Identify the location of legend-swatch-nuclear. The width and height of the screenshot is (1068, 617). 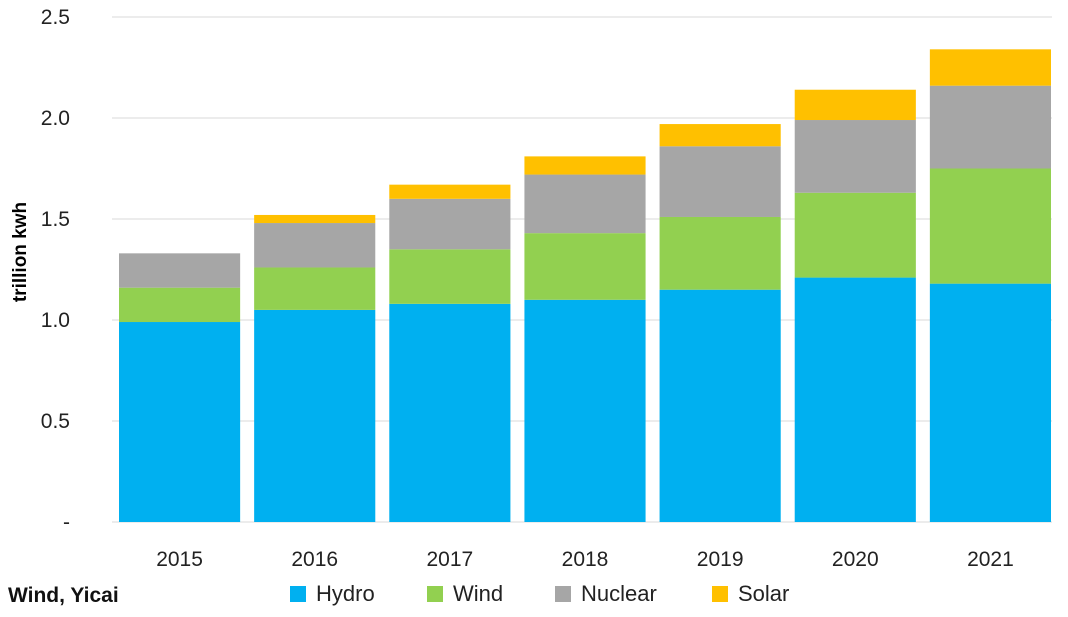
(563, 594).